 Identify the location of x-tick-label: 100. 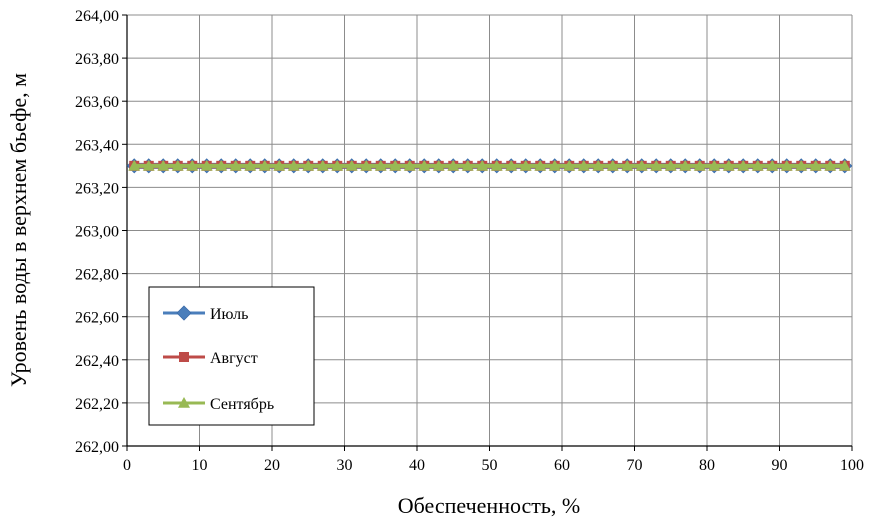
(852, 465).